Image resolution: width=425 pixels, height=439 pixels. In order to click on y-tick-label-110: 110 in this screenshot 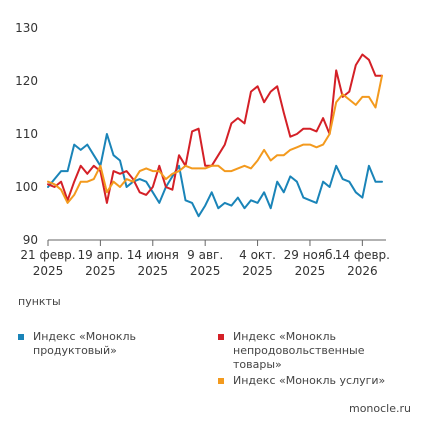, I will do `click(26, 134)`.